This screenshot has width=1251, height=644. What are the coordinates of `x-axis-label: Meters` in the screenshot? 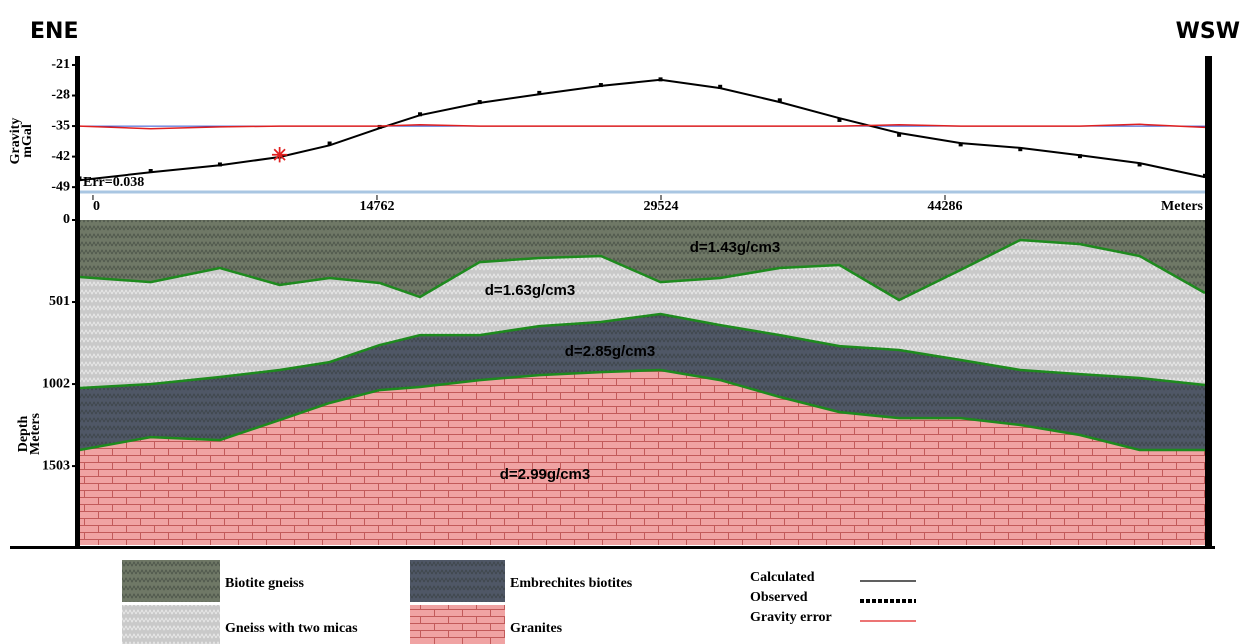 It's located at (1182, 206).